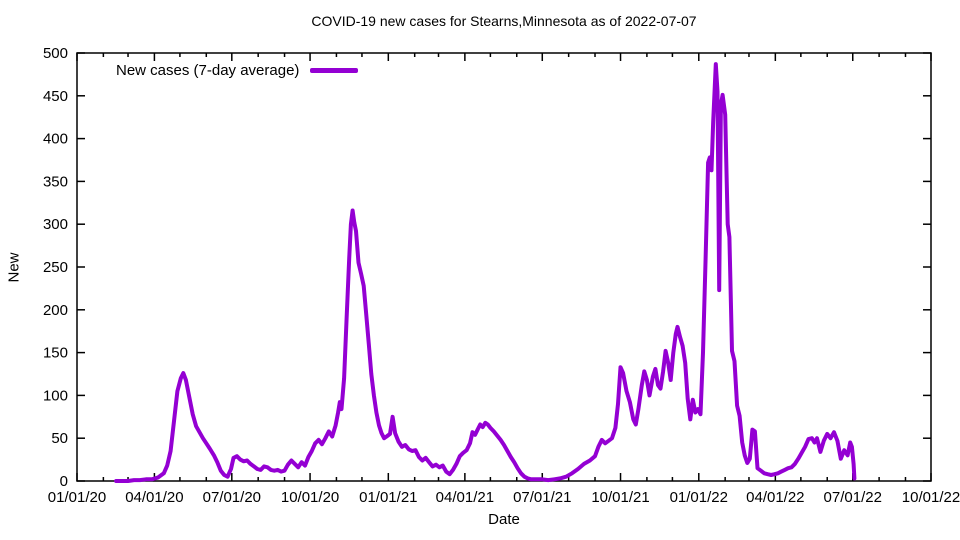 The height and width of the screenshot is (540, 960). Describe the element at coordinates (55, 353) in the screenshot. I see `y-tick-label: 150` at that location.